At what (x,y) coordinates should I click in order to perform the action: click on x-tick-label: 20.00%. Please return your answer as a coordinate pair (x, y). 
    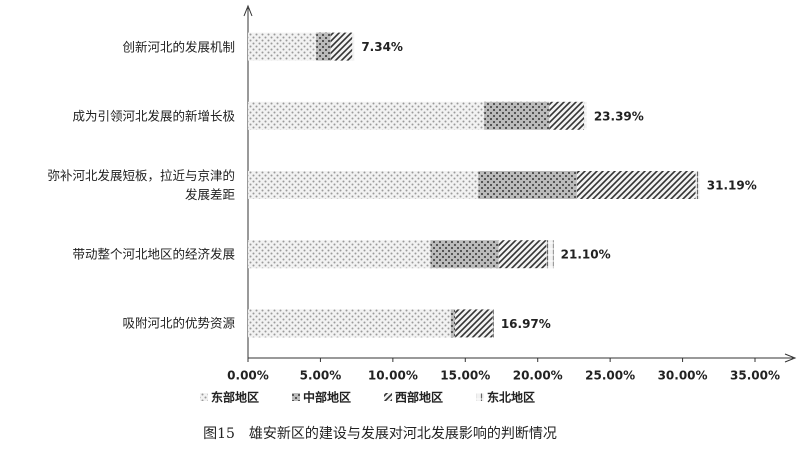
    Looking at the image, I should click on (538, 376).